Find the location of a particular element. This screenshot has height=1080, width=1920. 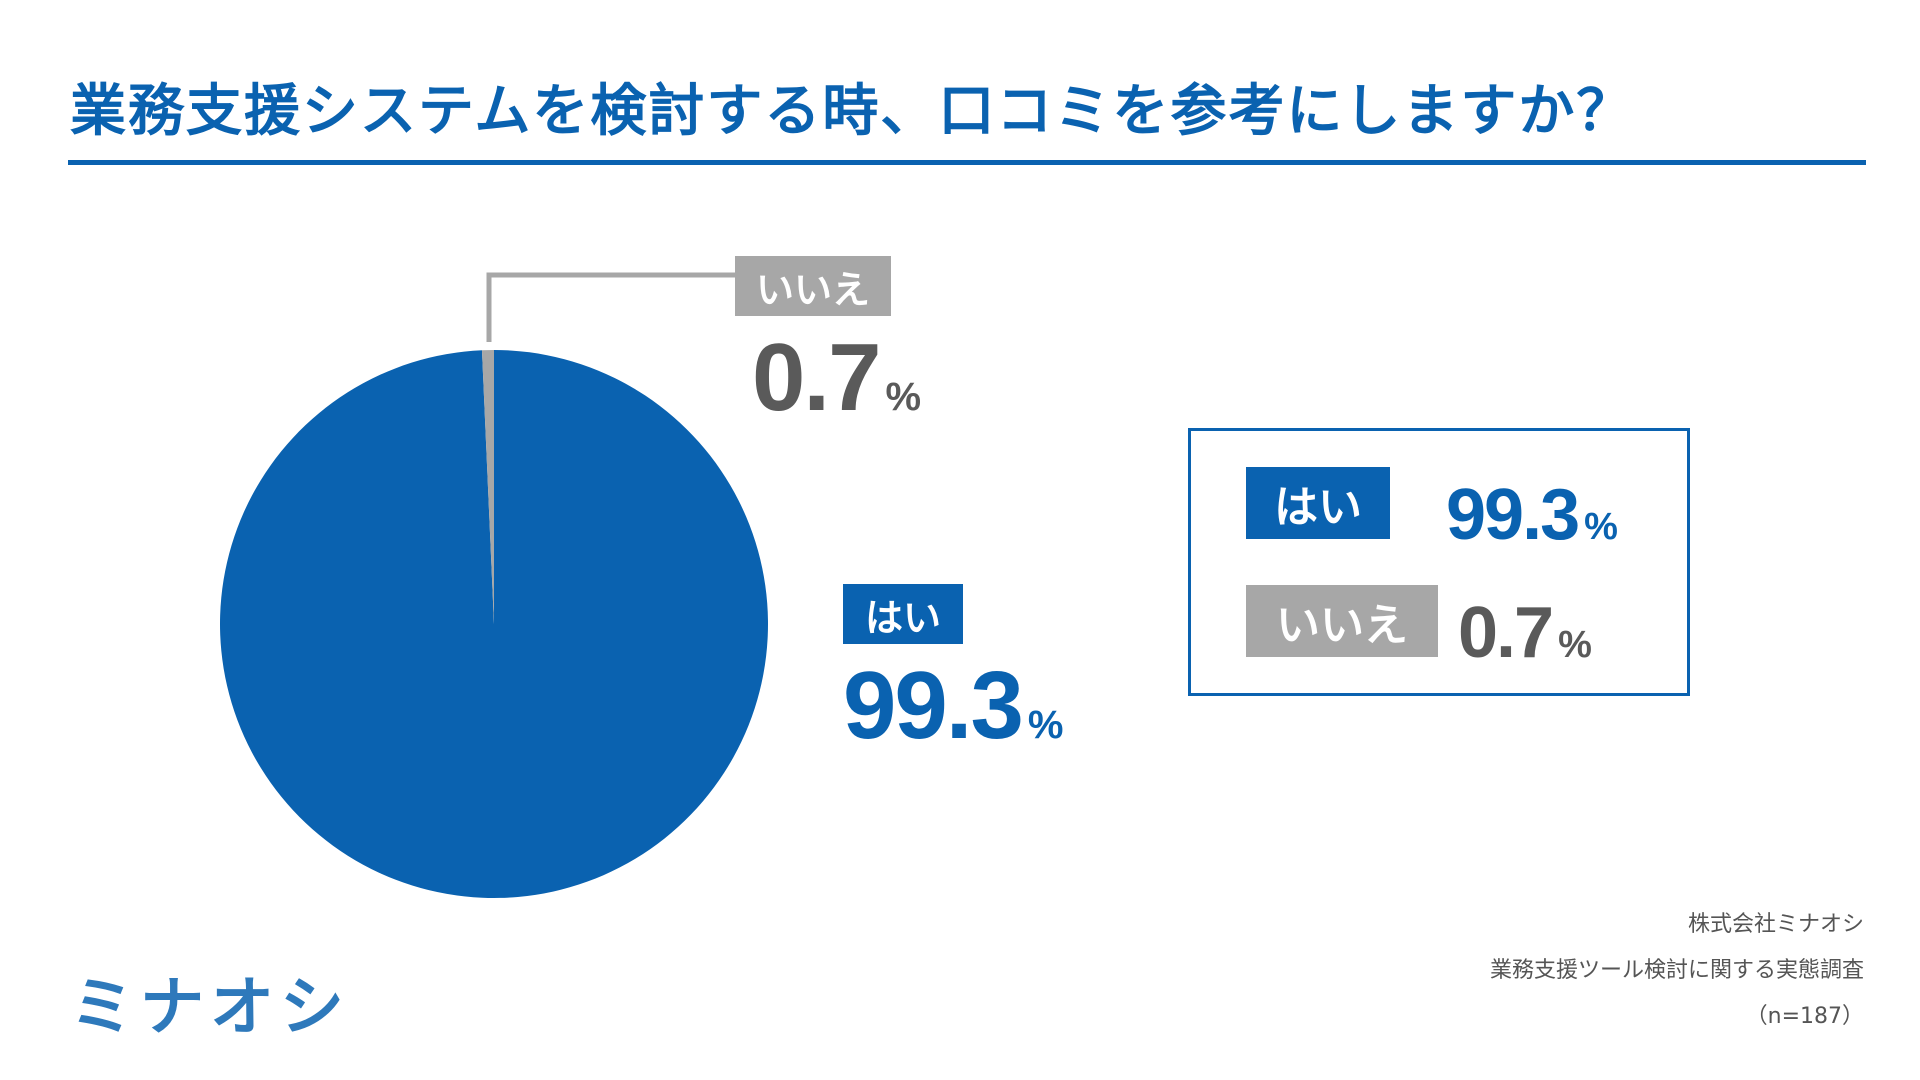

callout-no-value: 0.7% is located at coordinates (836, 387).